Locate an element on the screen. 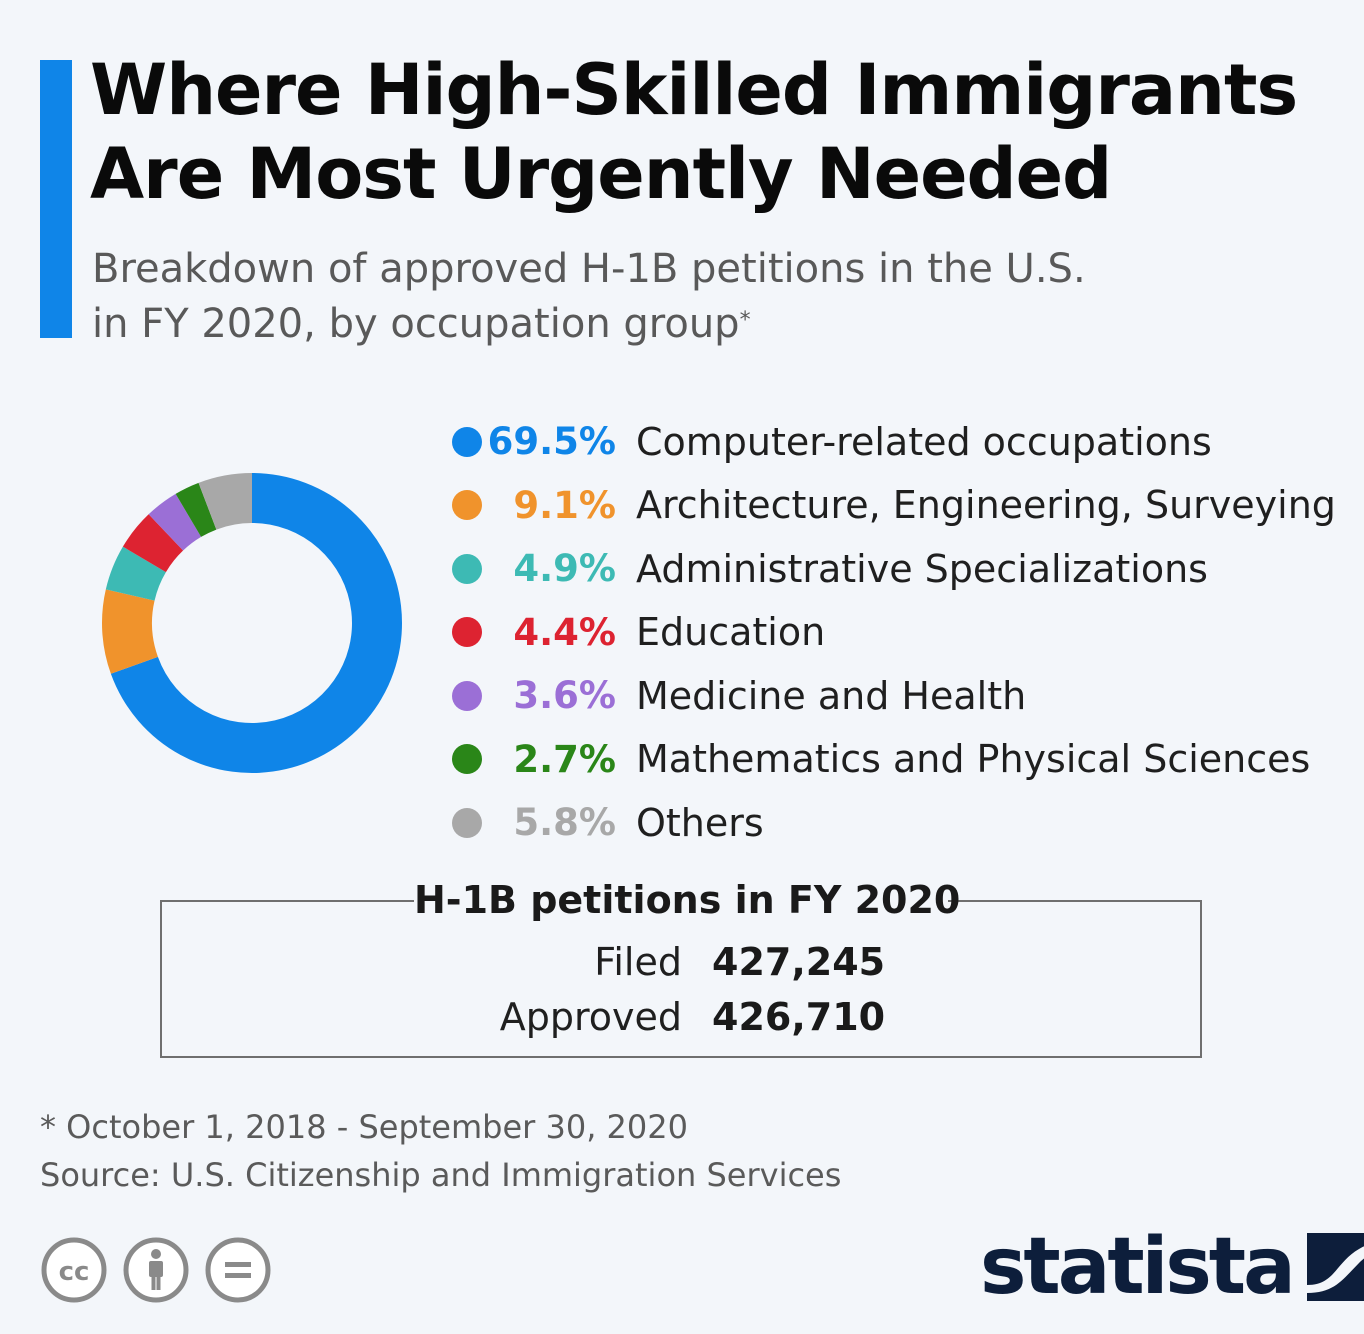 The image size is (1364, 1334). legend-label: Architecture, Engineering, Surveying is located at coordinates (986, 505).